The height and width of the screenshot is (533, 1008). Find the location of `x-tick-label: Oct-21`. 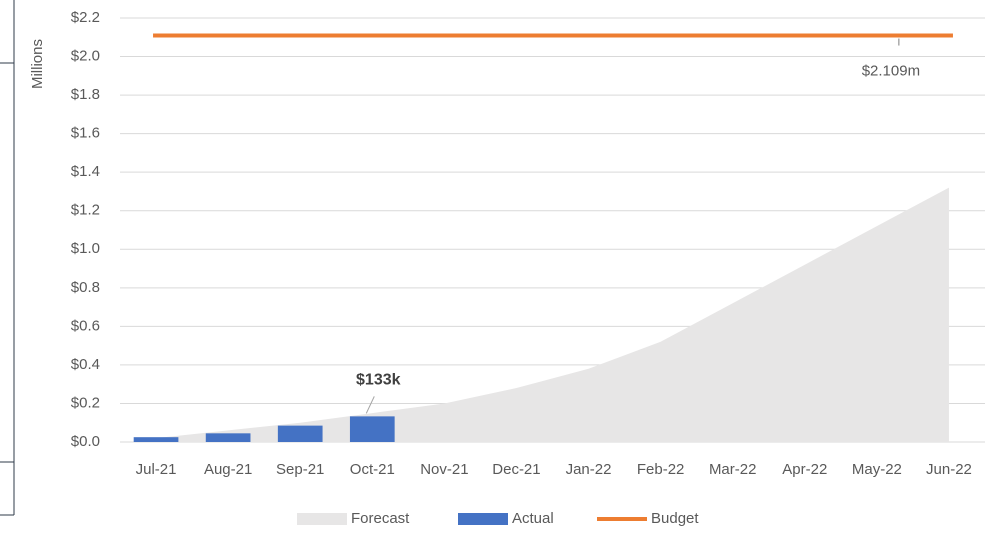

x-tick-label: Oct-21 is located at coordinates (372, 469).